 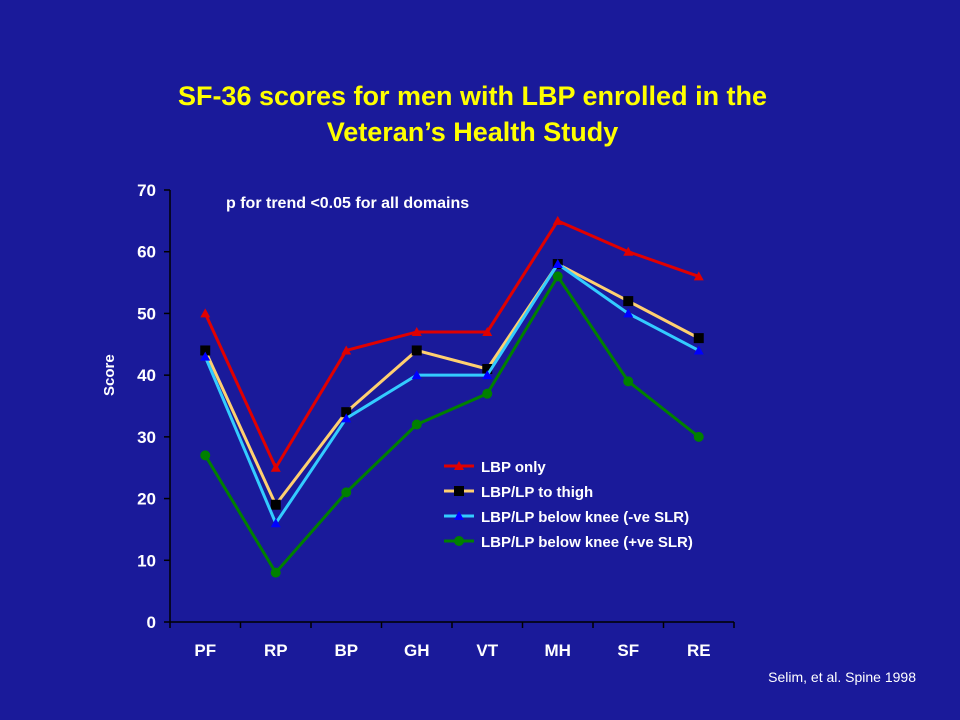 I want to click on x-tick-label: GH, so click(x=417, y=650).